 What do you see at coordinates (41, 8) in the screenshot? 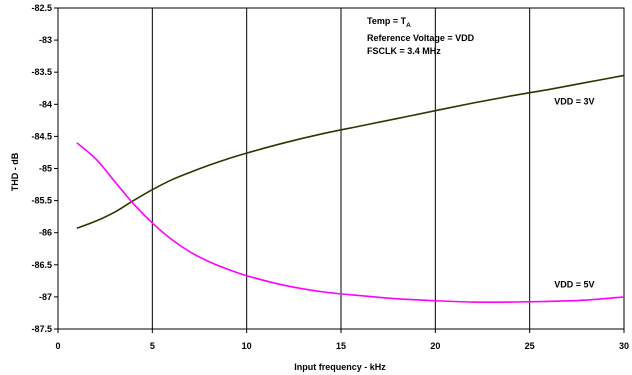
I see `y-tick-label: -82.5` at bounding box center [41, 8].